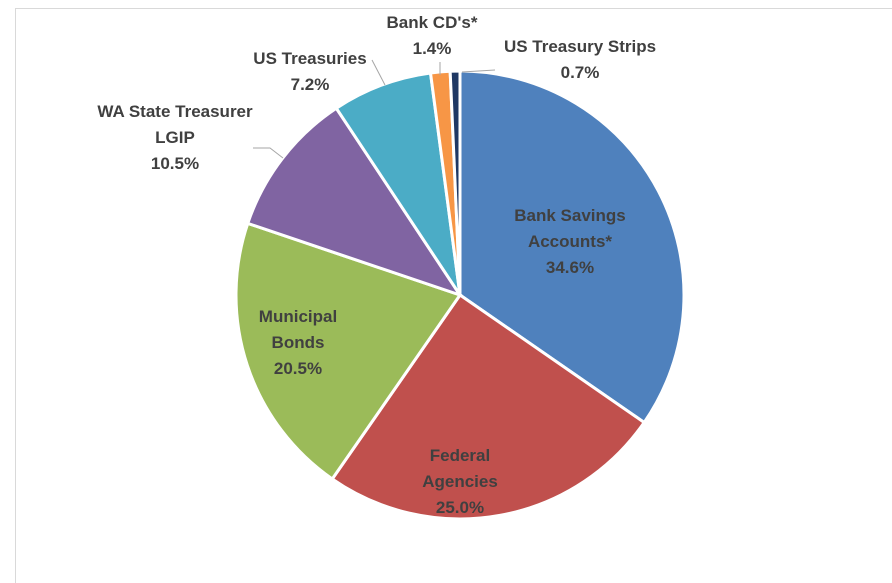 Image resolution: width=892 pixels, height=583 pixels. Describe the element at coordinates (460, 468) in the screenshot. I see `category-label: Federal Agencies` at that location.